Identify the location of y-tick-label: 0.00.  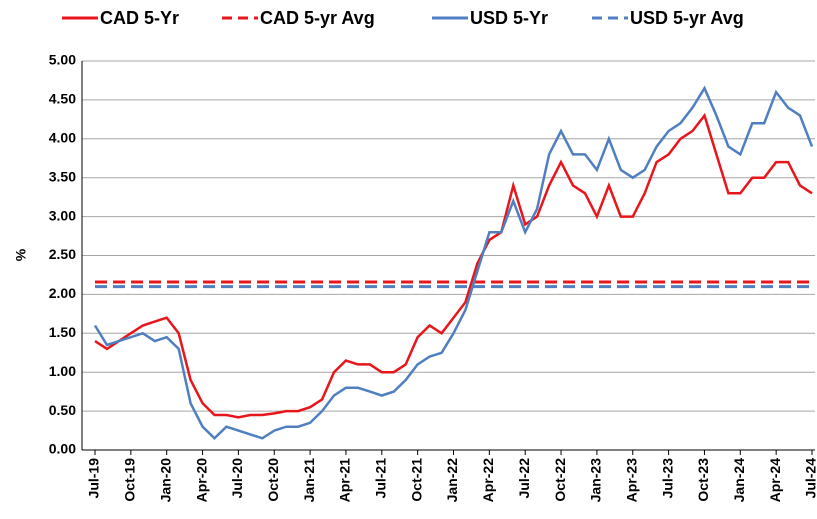
(62, 449).